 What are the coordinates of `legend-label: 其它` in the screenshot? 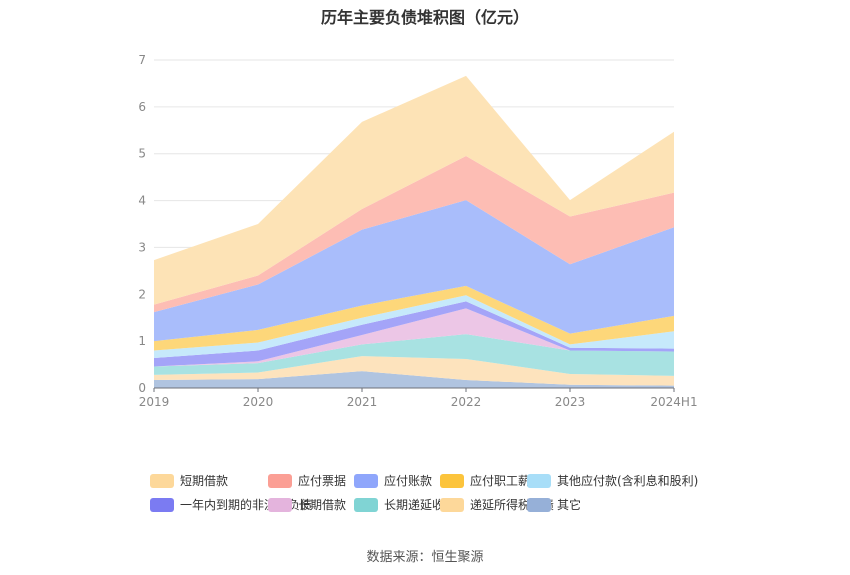 It's located at (569, 504).